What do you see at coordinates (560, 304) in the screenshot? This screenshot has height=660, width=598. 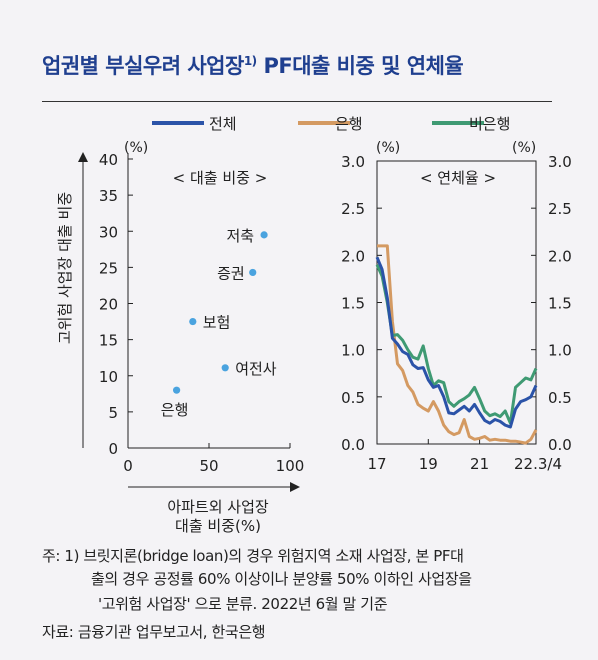 I see `line-y-tick-label-right: 1.5` at bounding box center [560, 304].